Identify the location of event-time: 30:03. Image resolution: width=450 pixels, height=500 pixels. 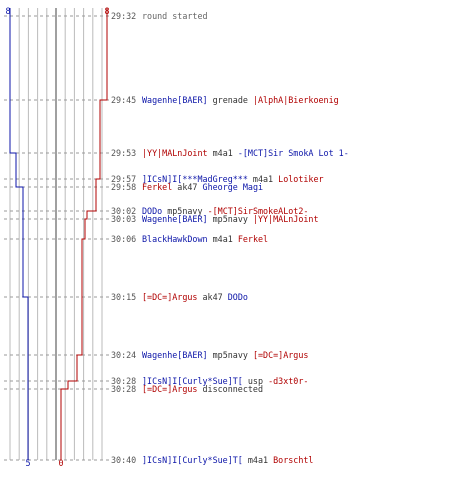
(123, 219).